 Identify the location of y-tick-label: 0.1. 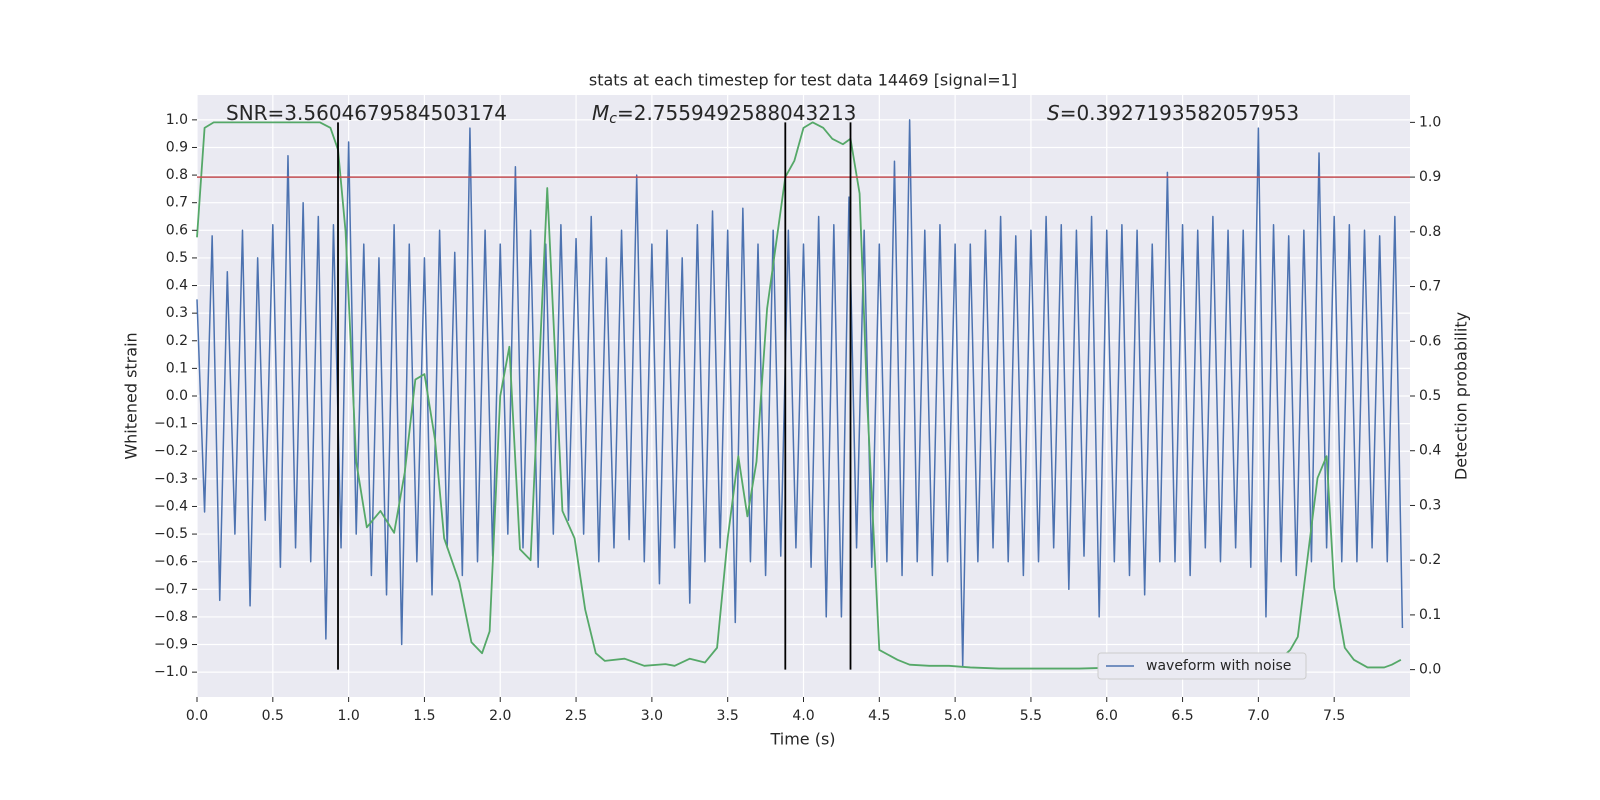
(177, 368).